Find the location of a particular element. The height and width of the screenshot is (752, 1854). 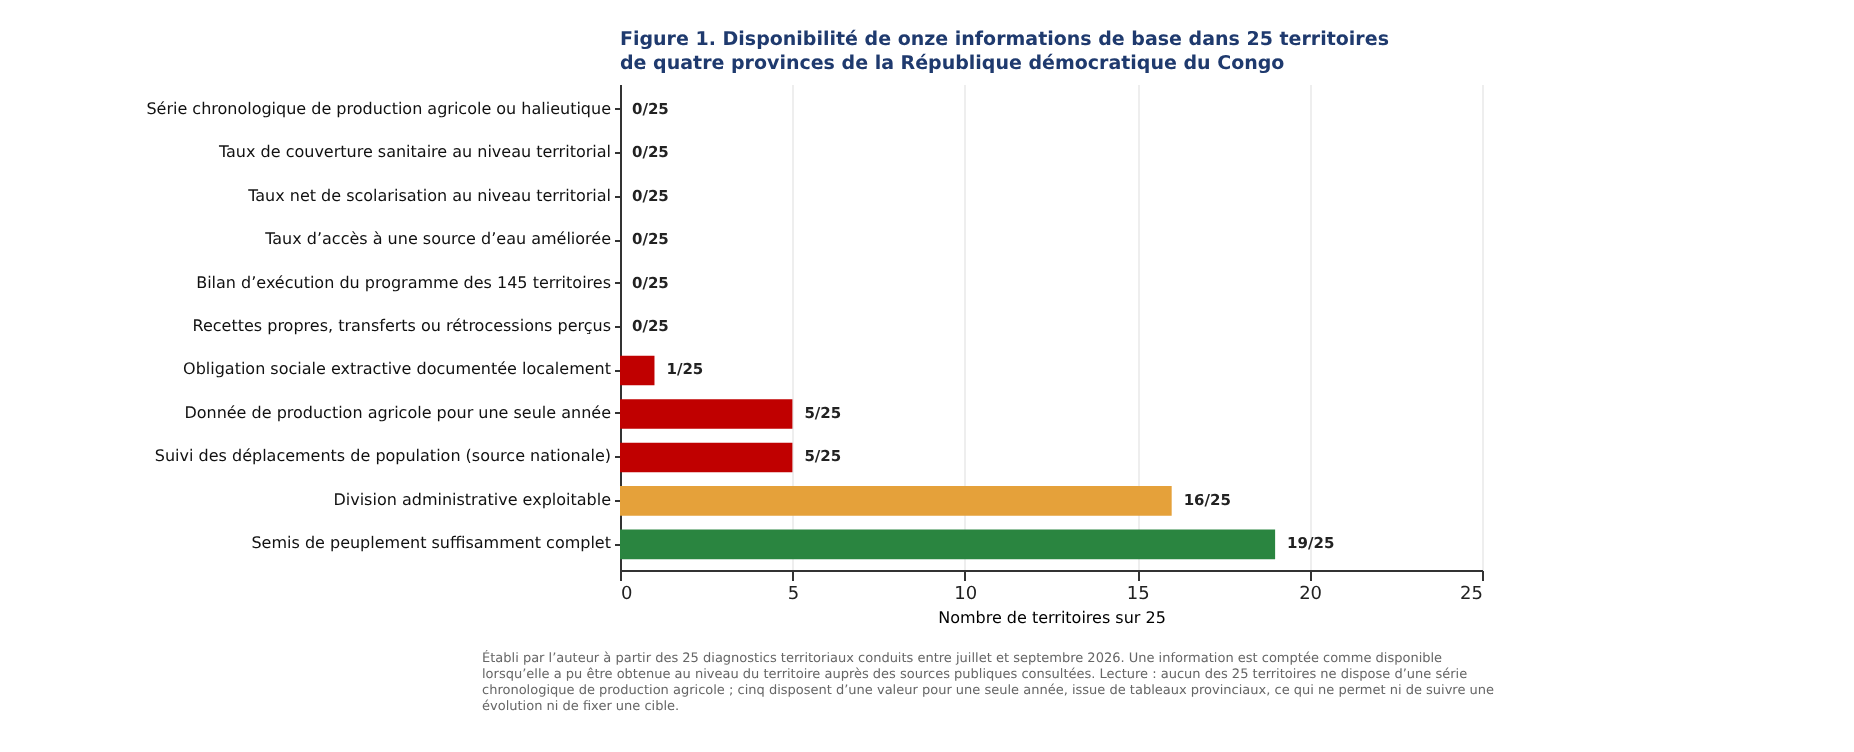

x-tick-label: 20 is located at coordinates (1311, 595).